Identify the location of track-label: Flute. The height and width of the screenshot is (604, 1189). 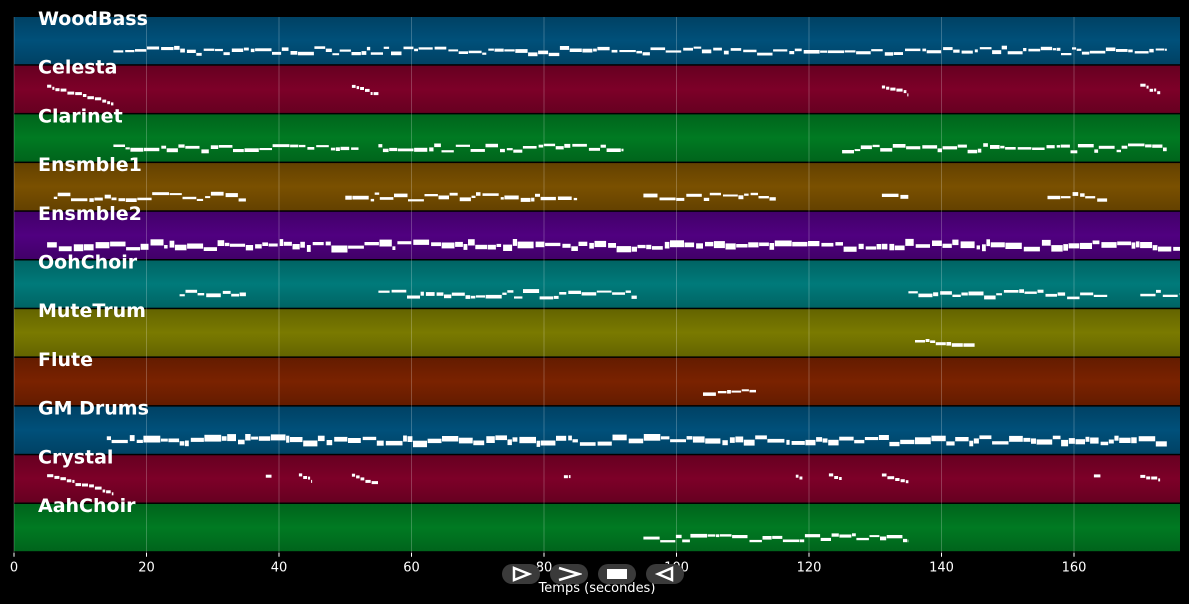
(65, 360).